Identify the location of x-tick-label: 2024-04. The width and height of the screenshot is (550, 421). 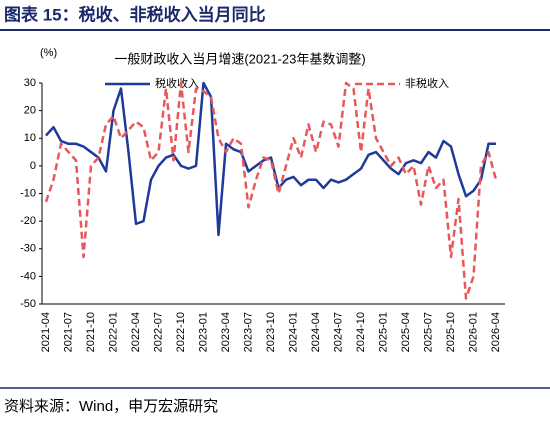
(316, 332).